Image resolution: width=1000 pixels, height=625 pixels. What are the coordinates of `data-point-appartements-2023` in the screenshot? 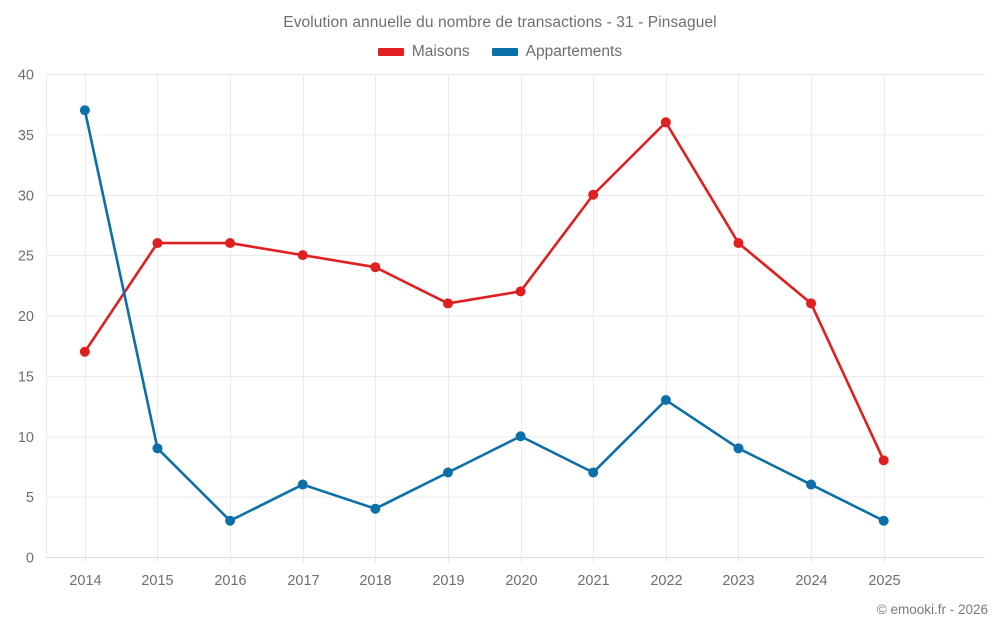 It's located at (738, 448).